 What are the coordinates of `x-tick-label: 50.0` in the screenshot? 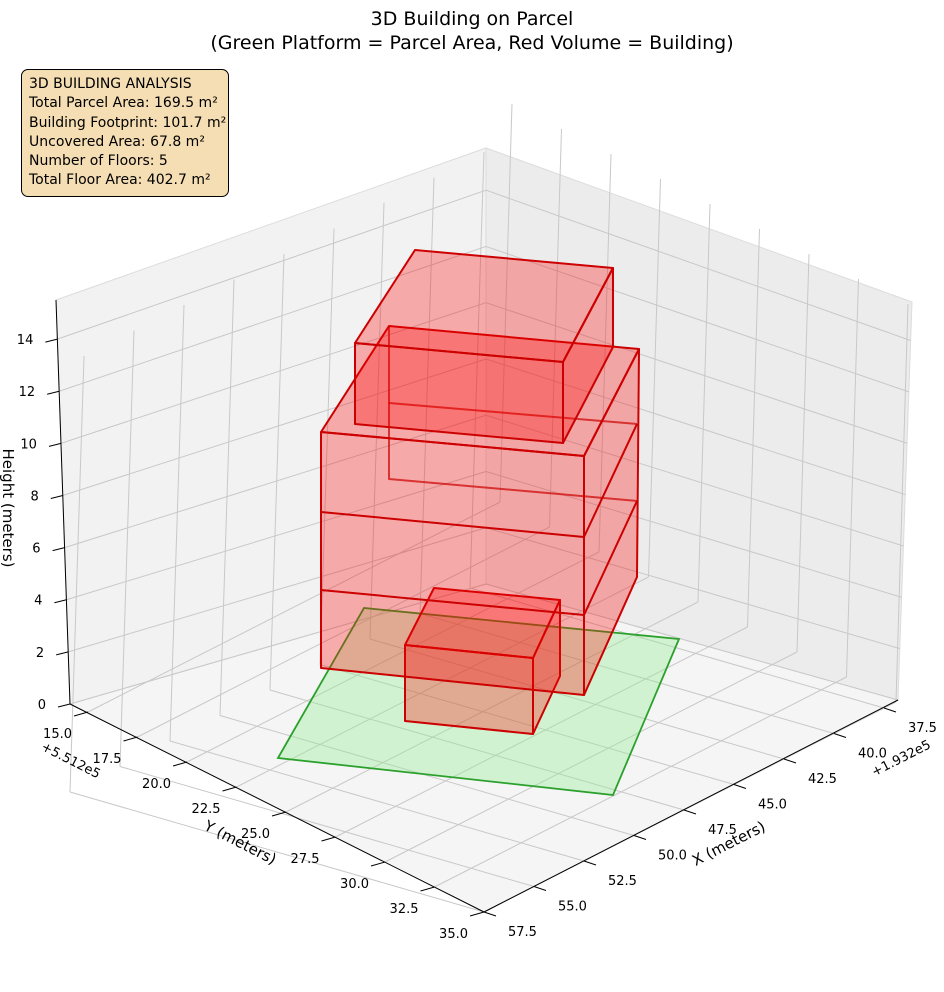 It's located at (672, 856).